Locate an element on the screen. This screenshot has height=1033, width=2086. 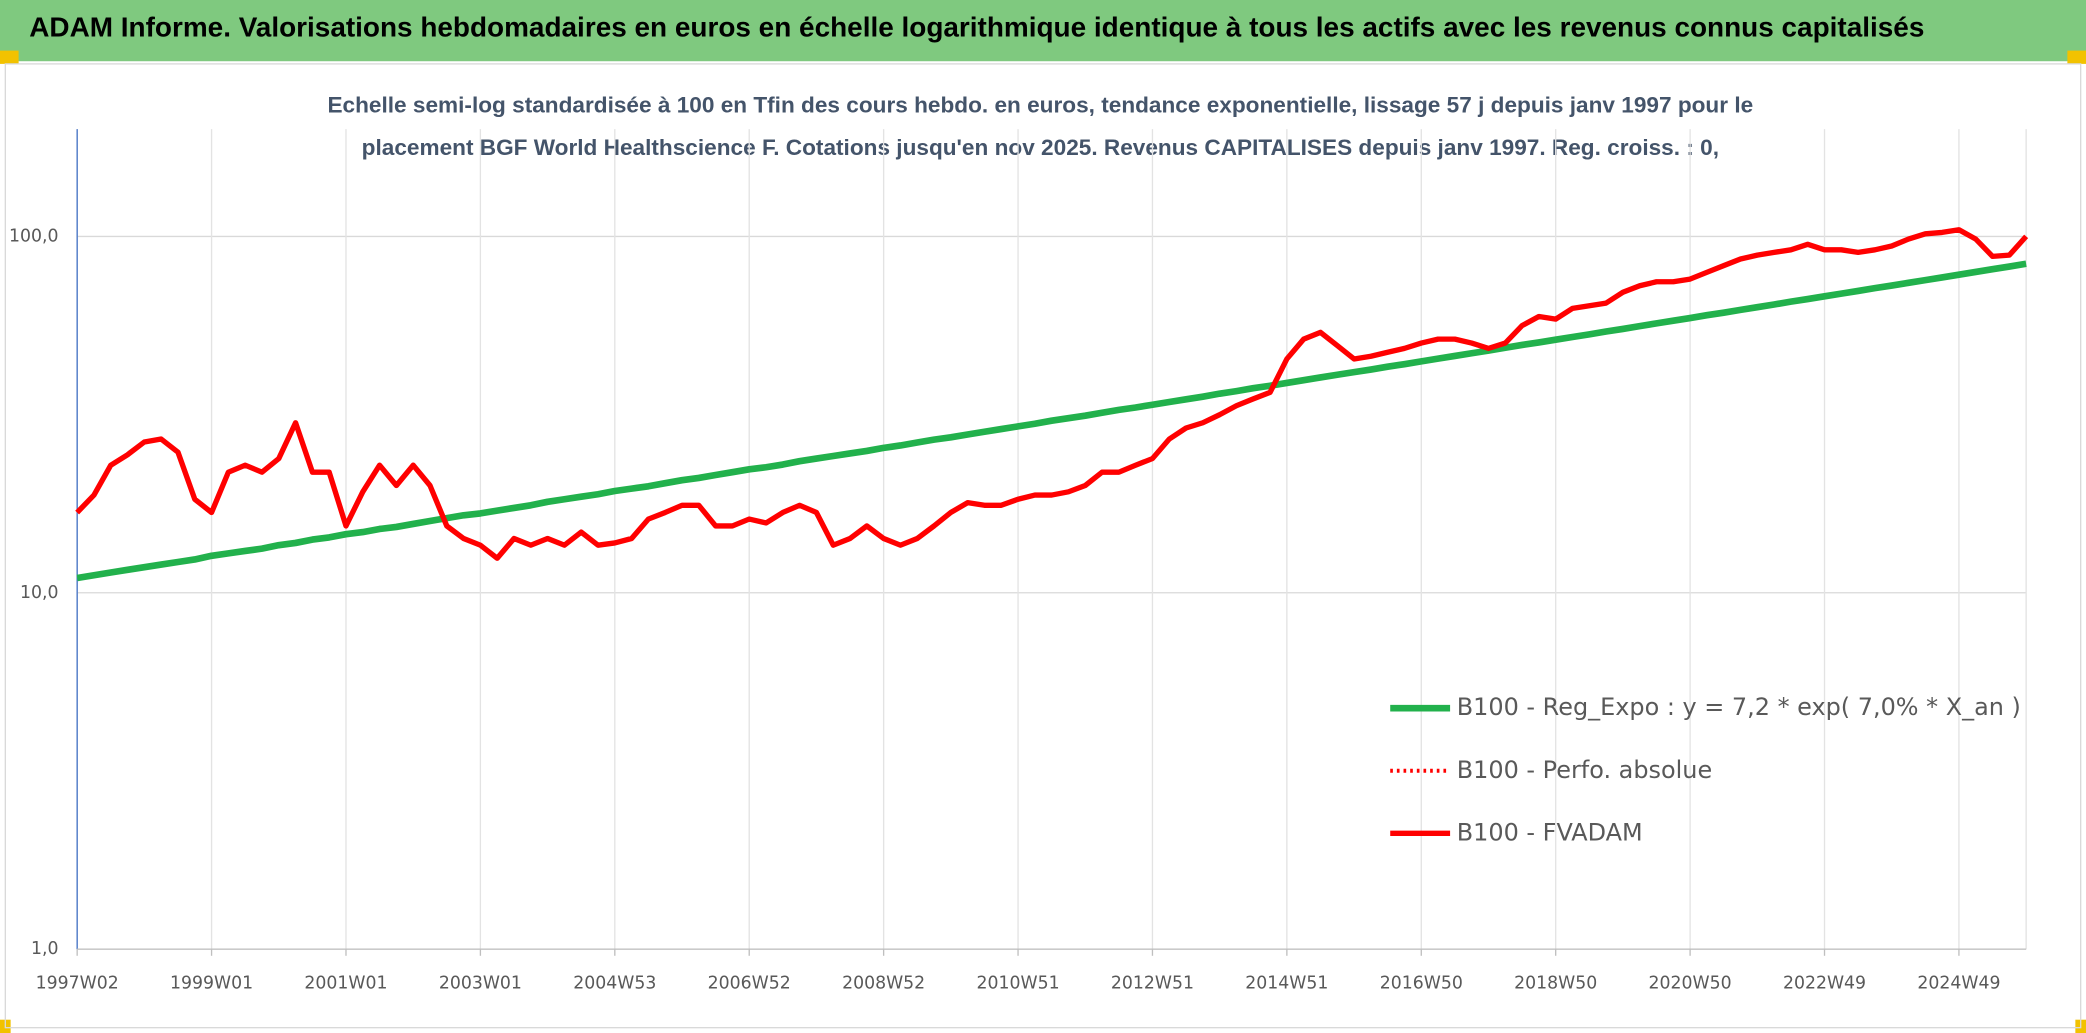
y-tick-label: 1,0 is located at coordinates (45, 949).